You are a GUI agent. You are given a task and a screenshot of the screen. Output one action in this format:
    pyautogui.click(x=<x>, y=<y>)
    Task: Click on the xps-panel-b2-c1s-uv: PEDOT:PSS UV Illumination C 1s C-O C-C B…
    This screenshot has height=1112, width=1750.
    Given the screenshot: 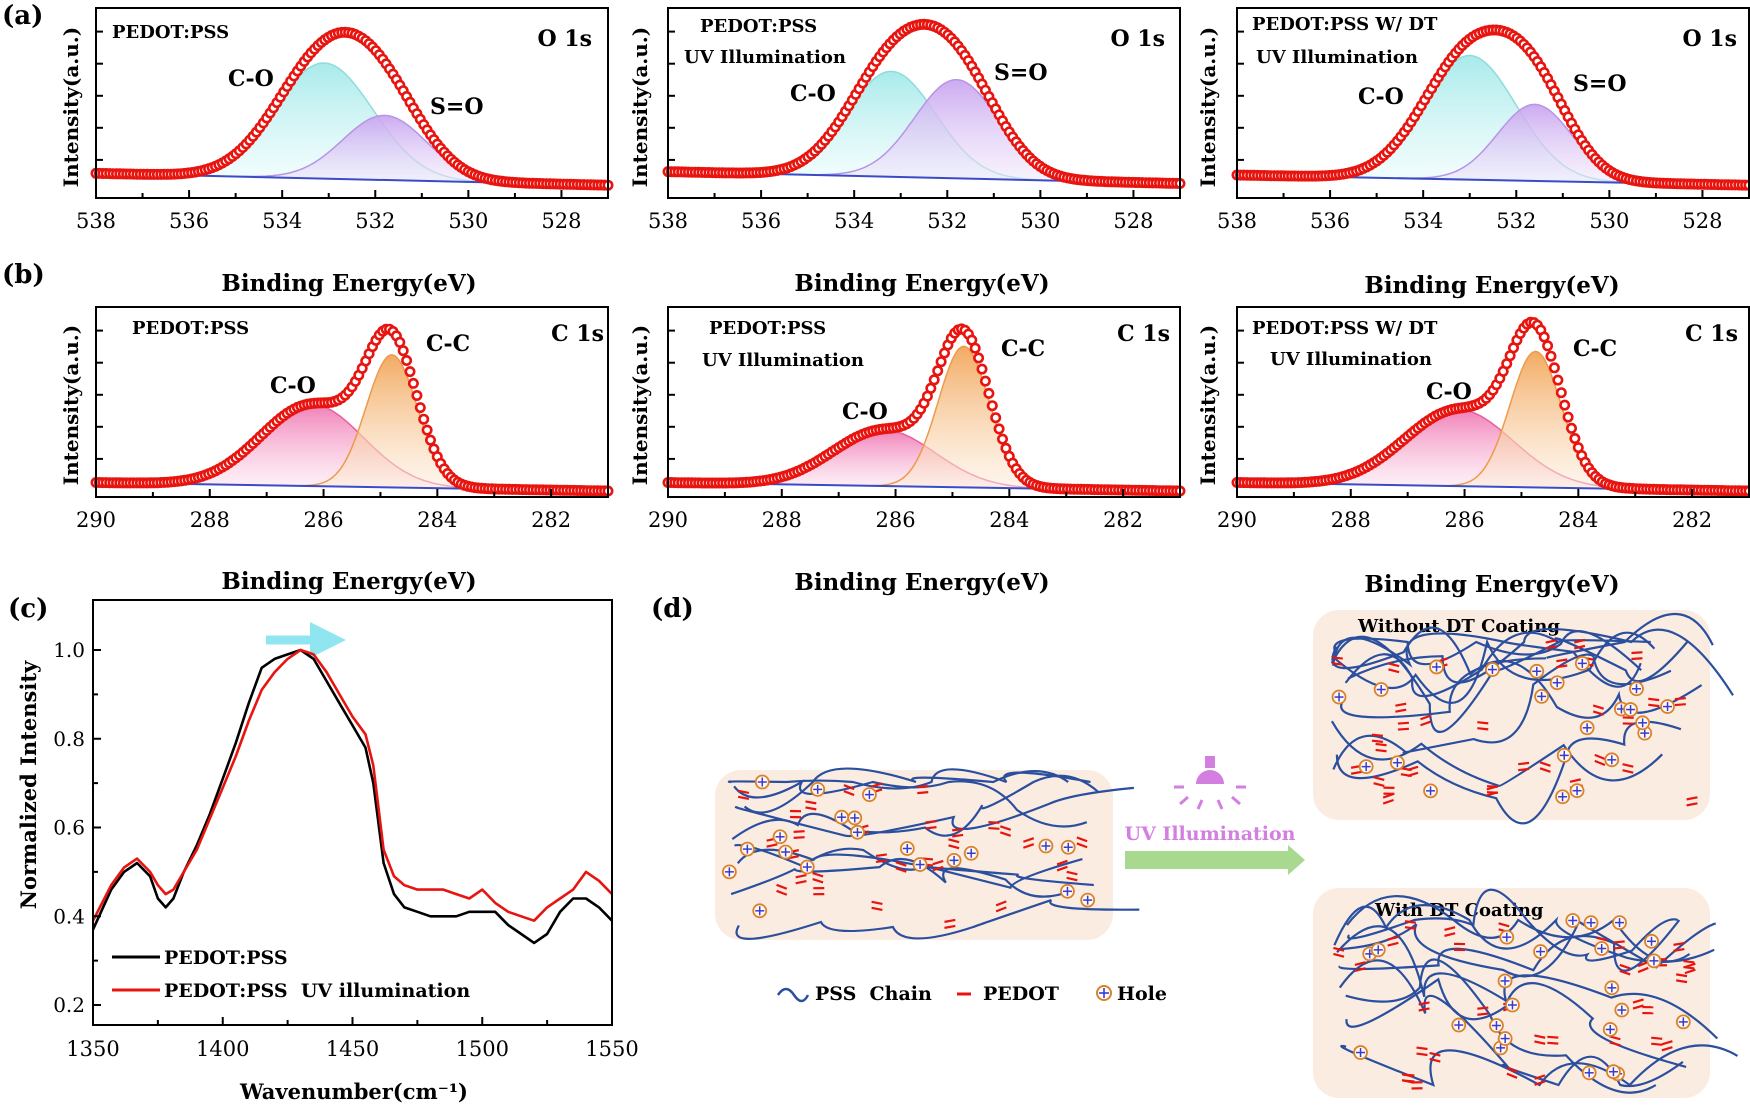 What is the action you would take?
    pyautogui.click(x=907, y=451)
    